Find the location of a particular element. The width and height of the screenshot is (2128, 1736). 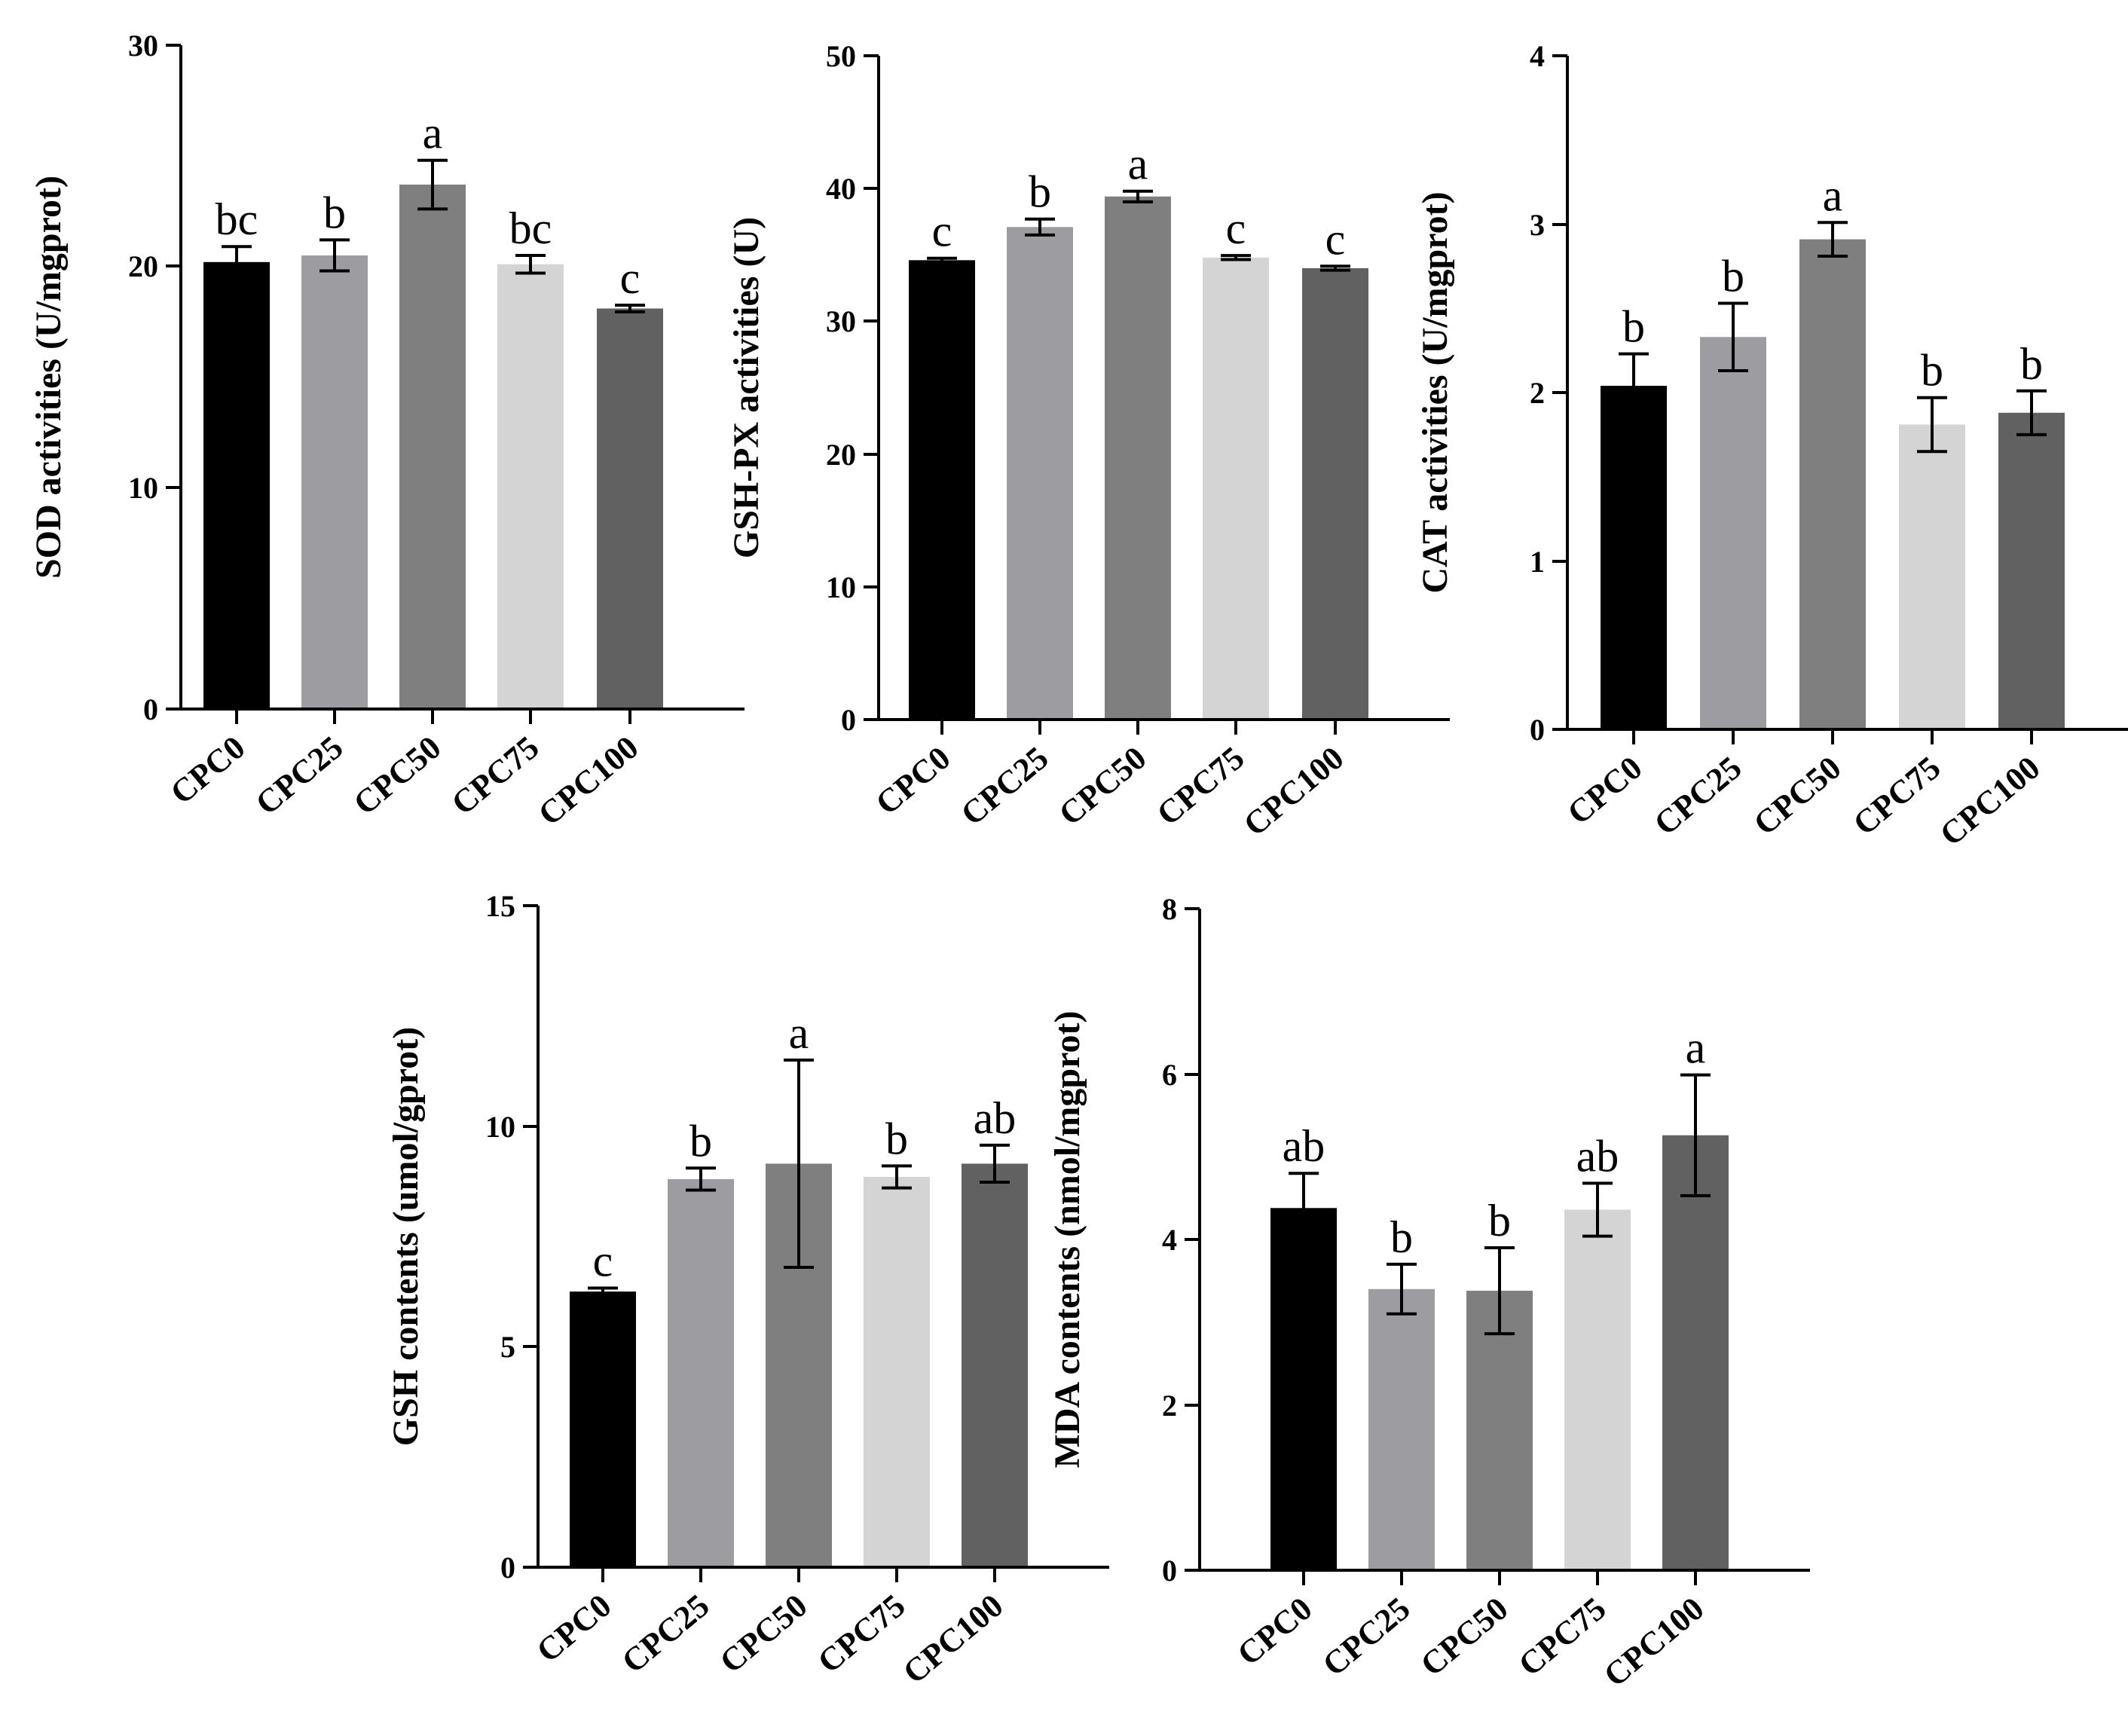

y-axis-title: MDA contents (nmol/mgprot) is located at coordinates (1067, 1239).